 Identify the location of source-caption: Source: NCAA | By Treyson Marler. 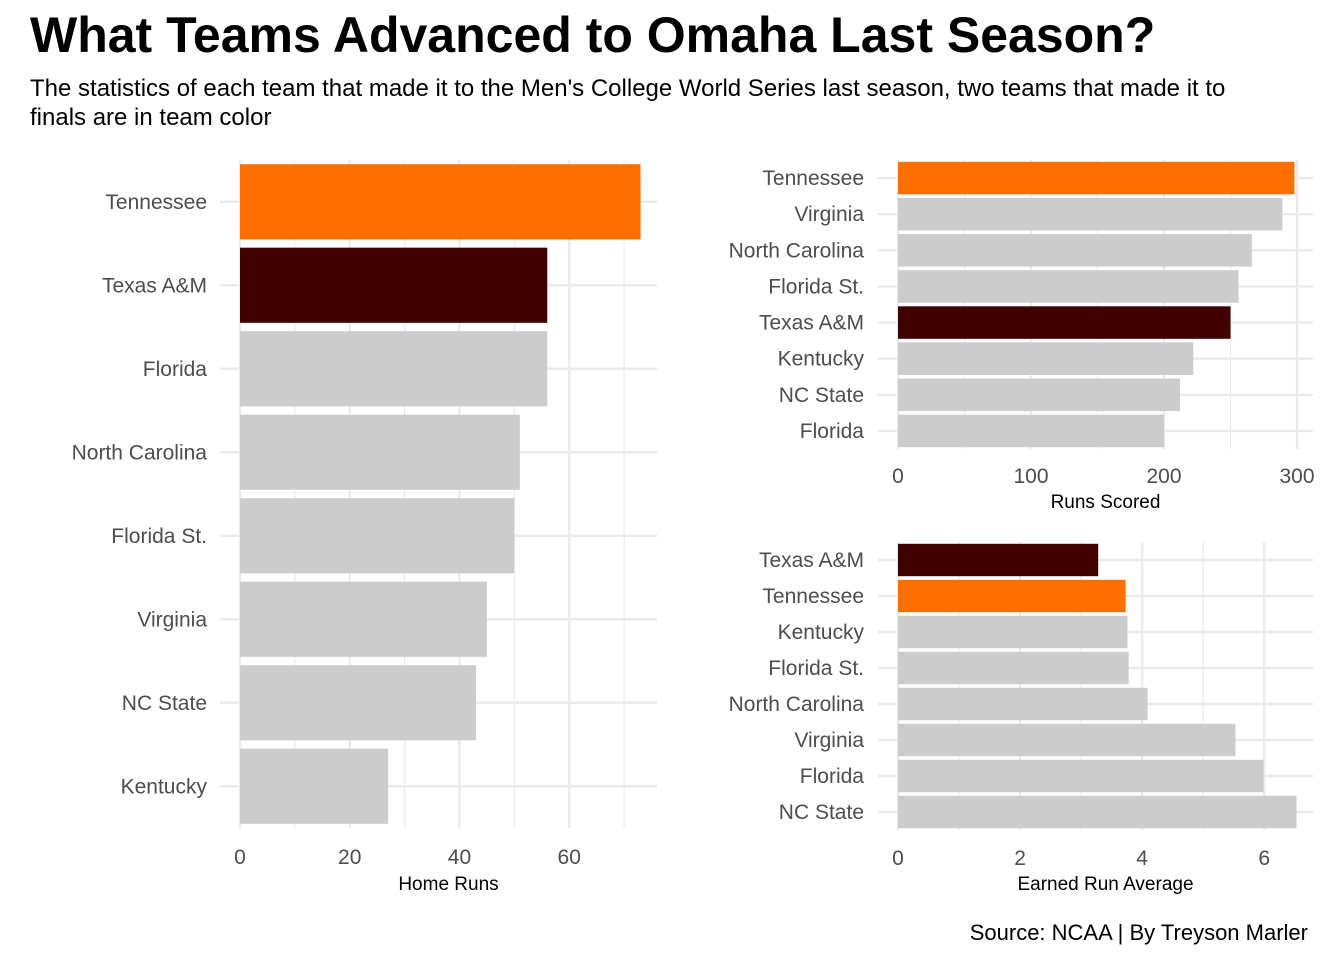
(1138, 932).